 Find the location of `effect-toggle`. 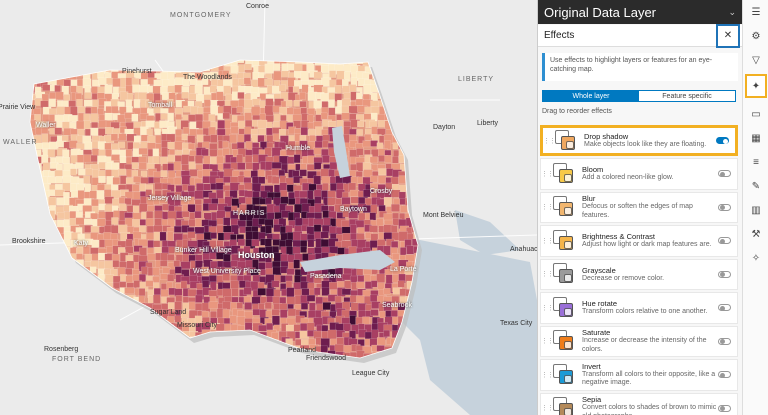

effect-toggle is located at coordinates (724, 174).